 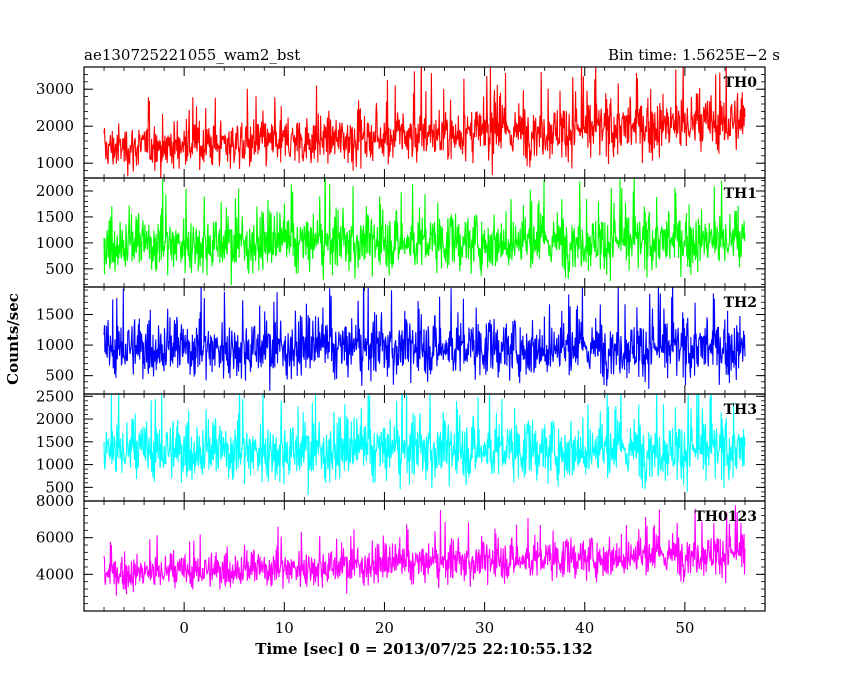 What do you see at coordinates (436, 628) in the screenshot?
I see `x-axis: 0 10 20 30 40 50` at bounding box center [436, 628].